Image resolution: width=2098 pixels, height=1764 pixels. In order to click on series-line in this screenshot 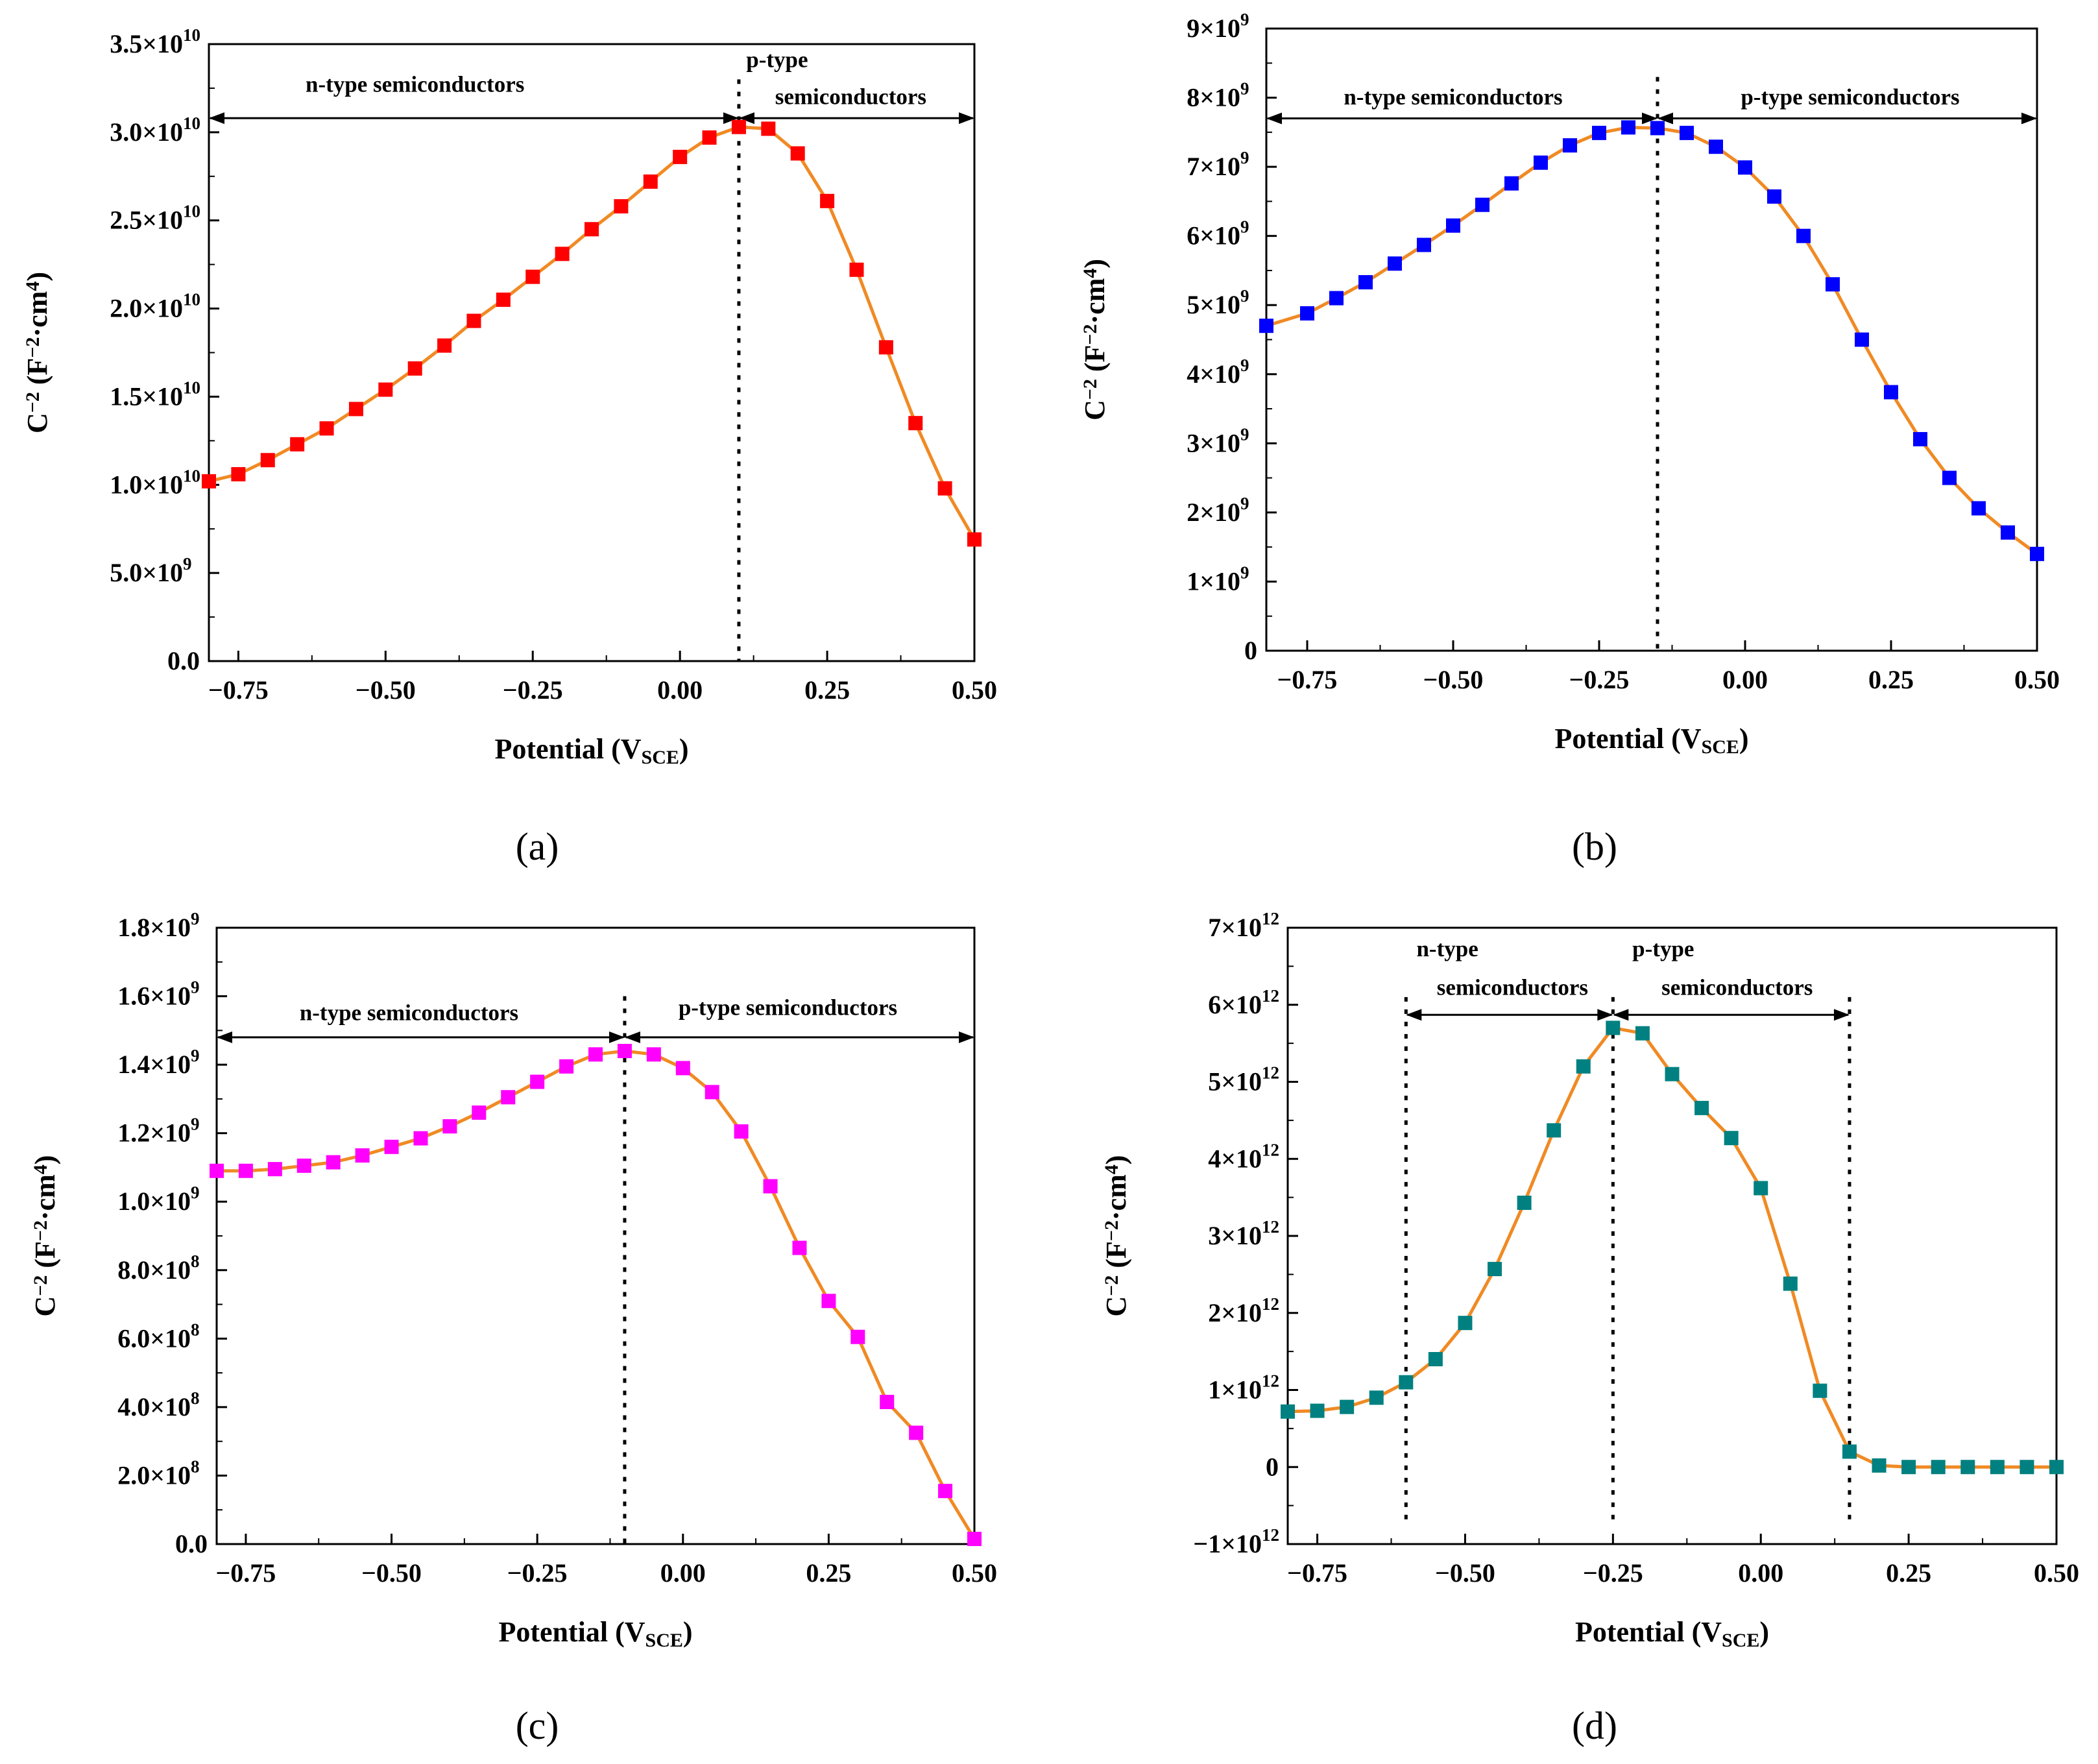, I will do `click(596, 1294)`.